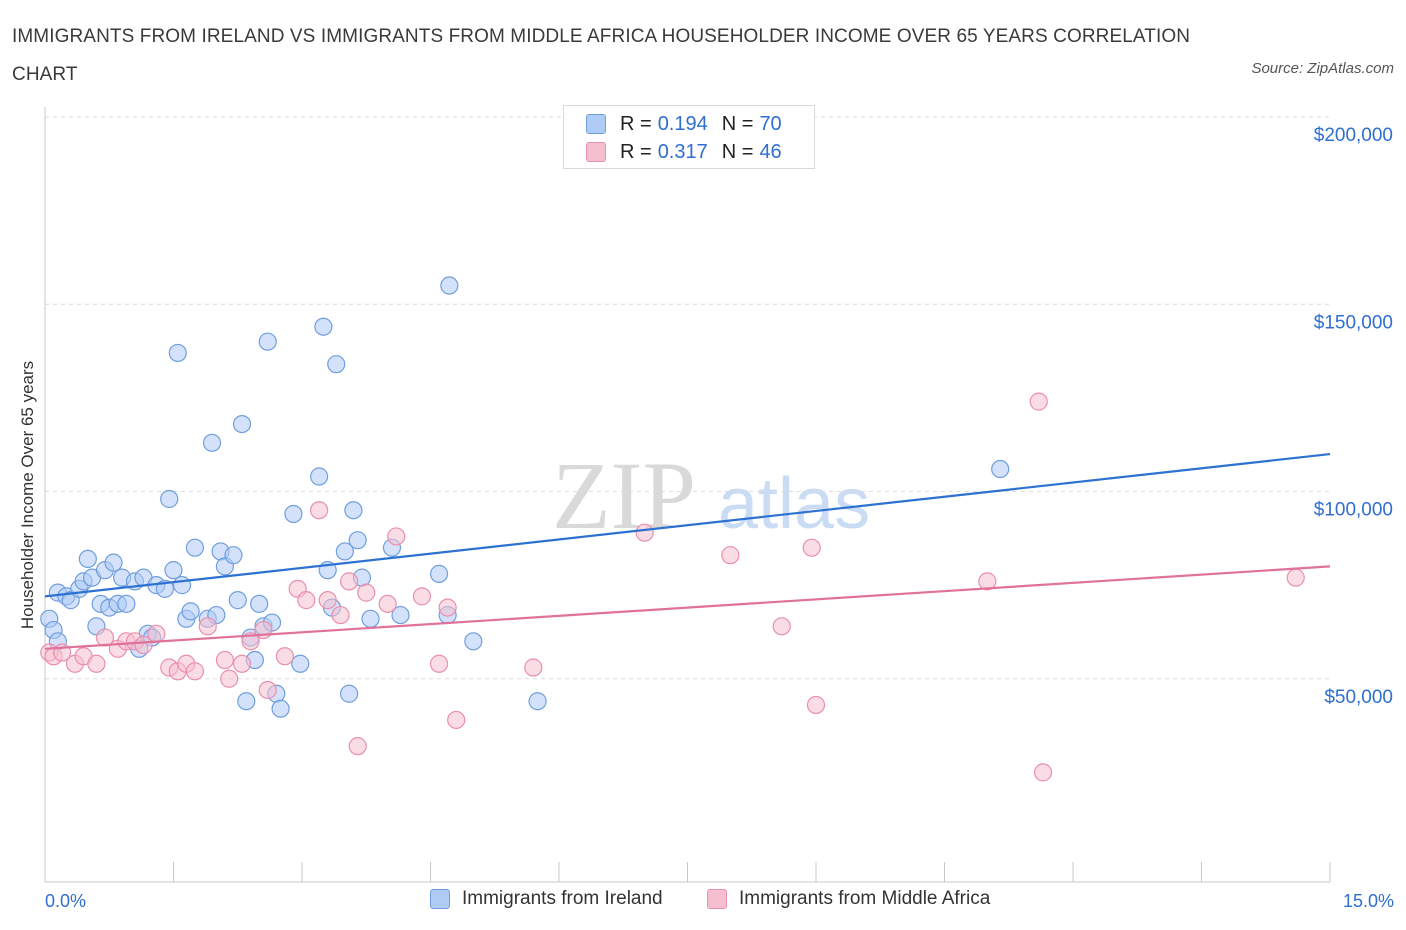  I want to click on x-tick-max: 15.0%, so click(1368, 901).